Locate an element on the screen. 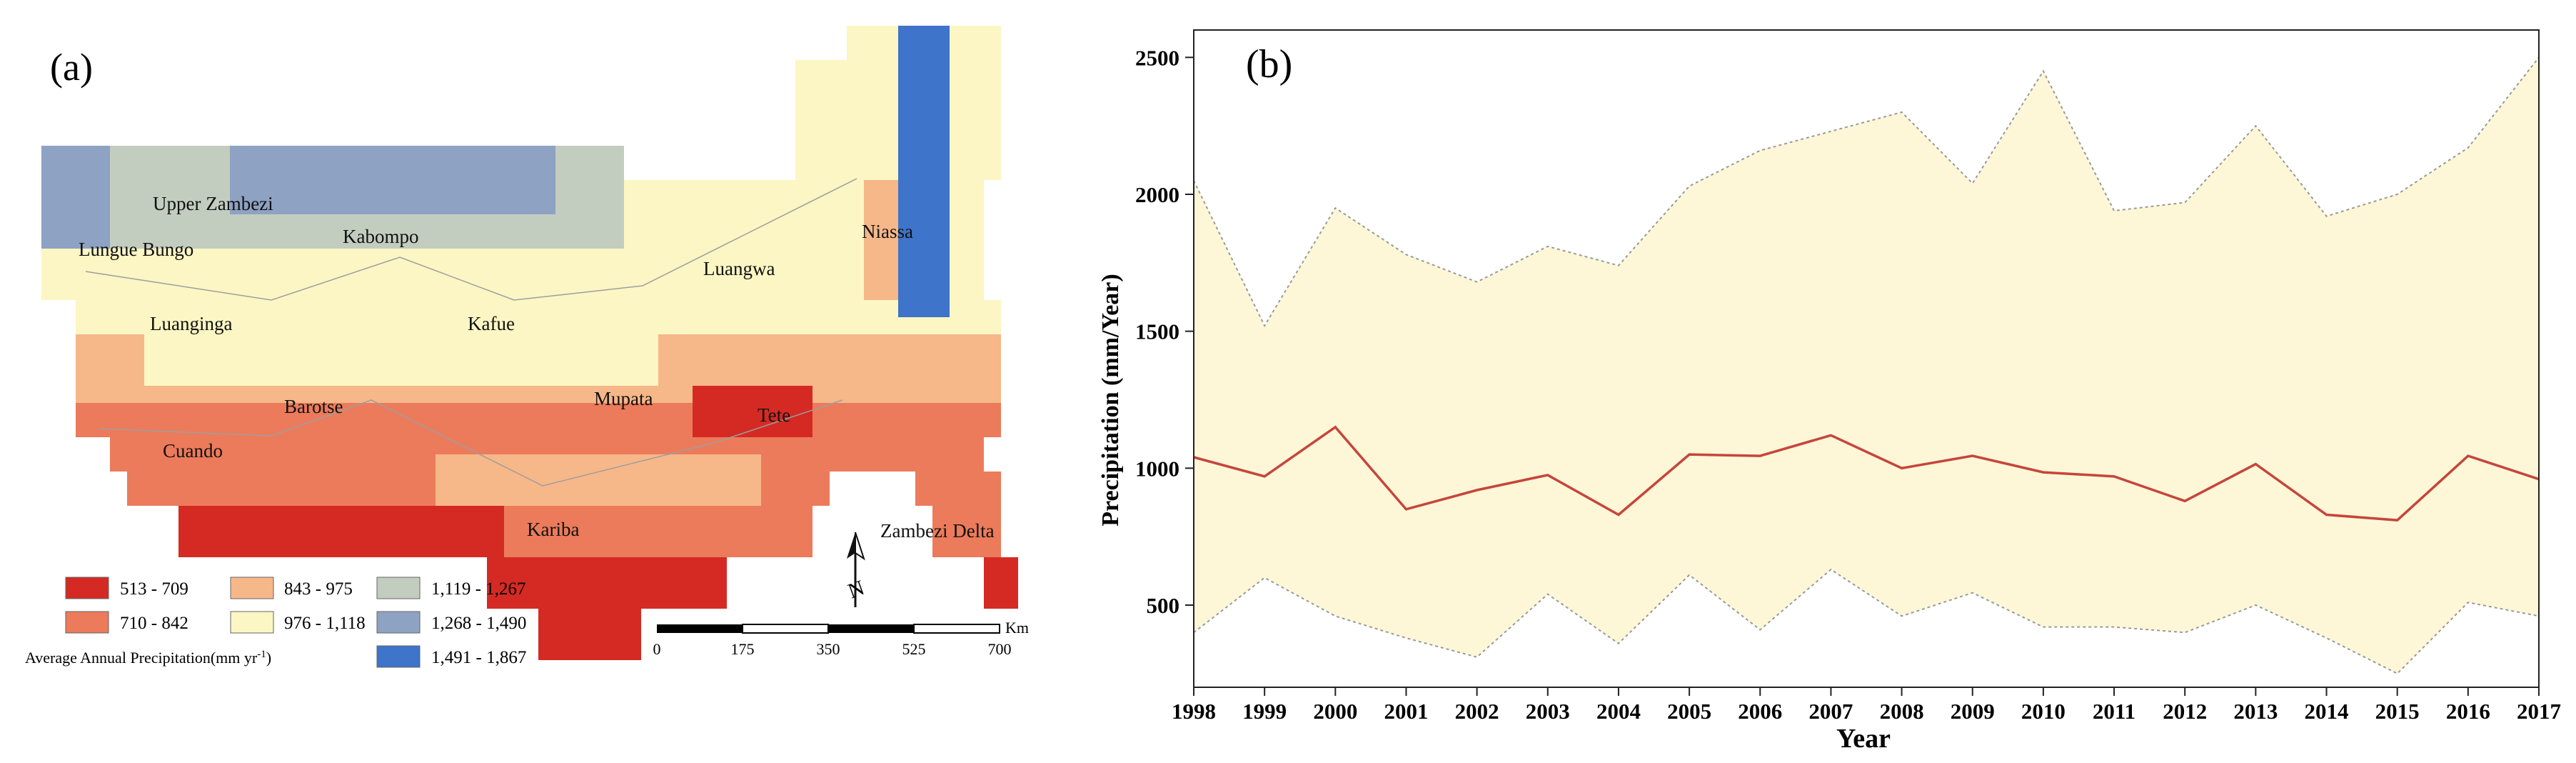  scale-tick-0: 0 is located at coordinates (657, 649).